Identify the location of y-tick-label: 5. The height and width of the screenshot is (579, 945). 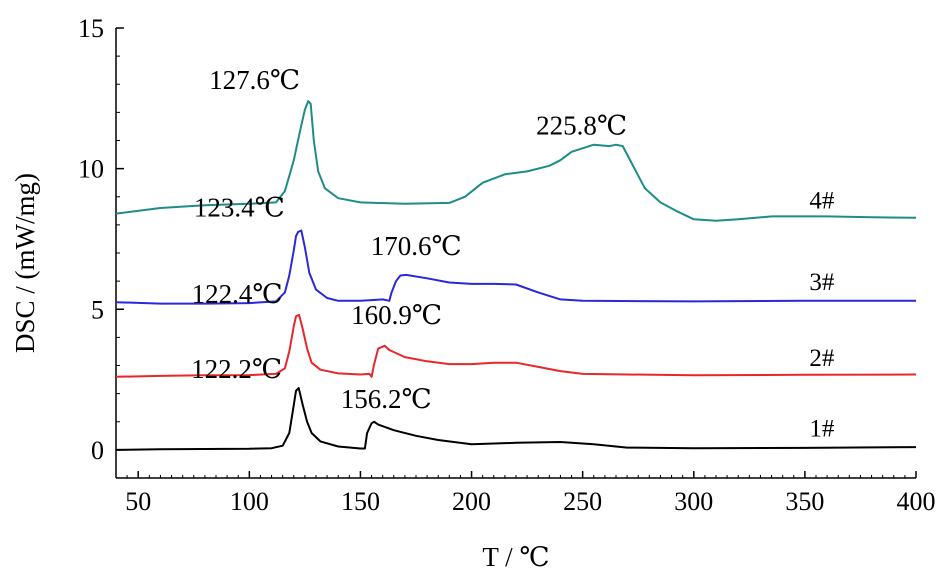
(97, 309).